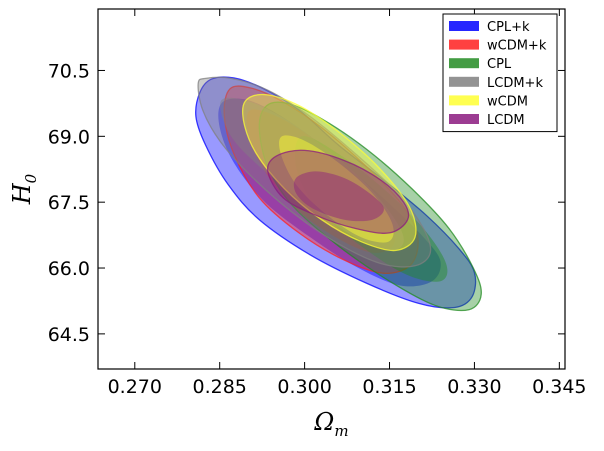  I want to click on contour-68-wcdm, so click(336, 189).